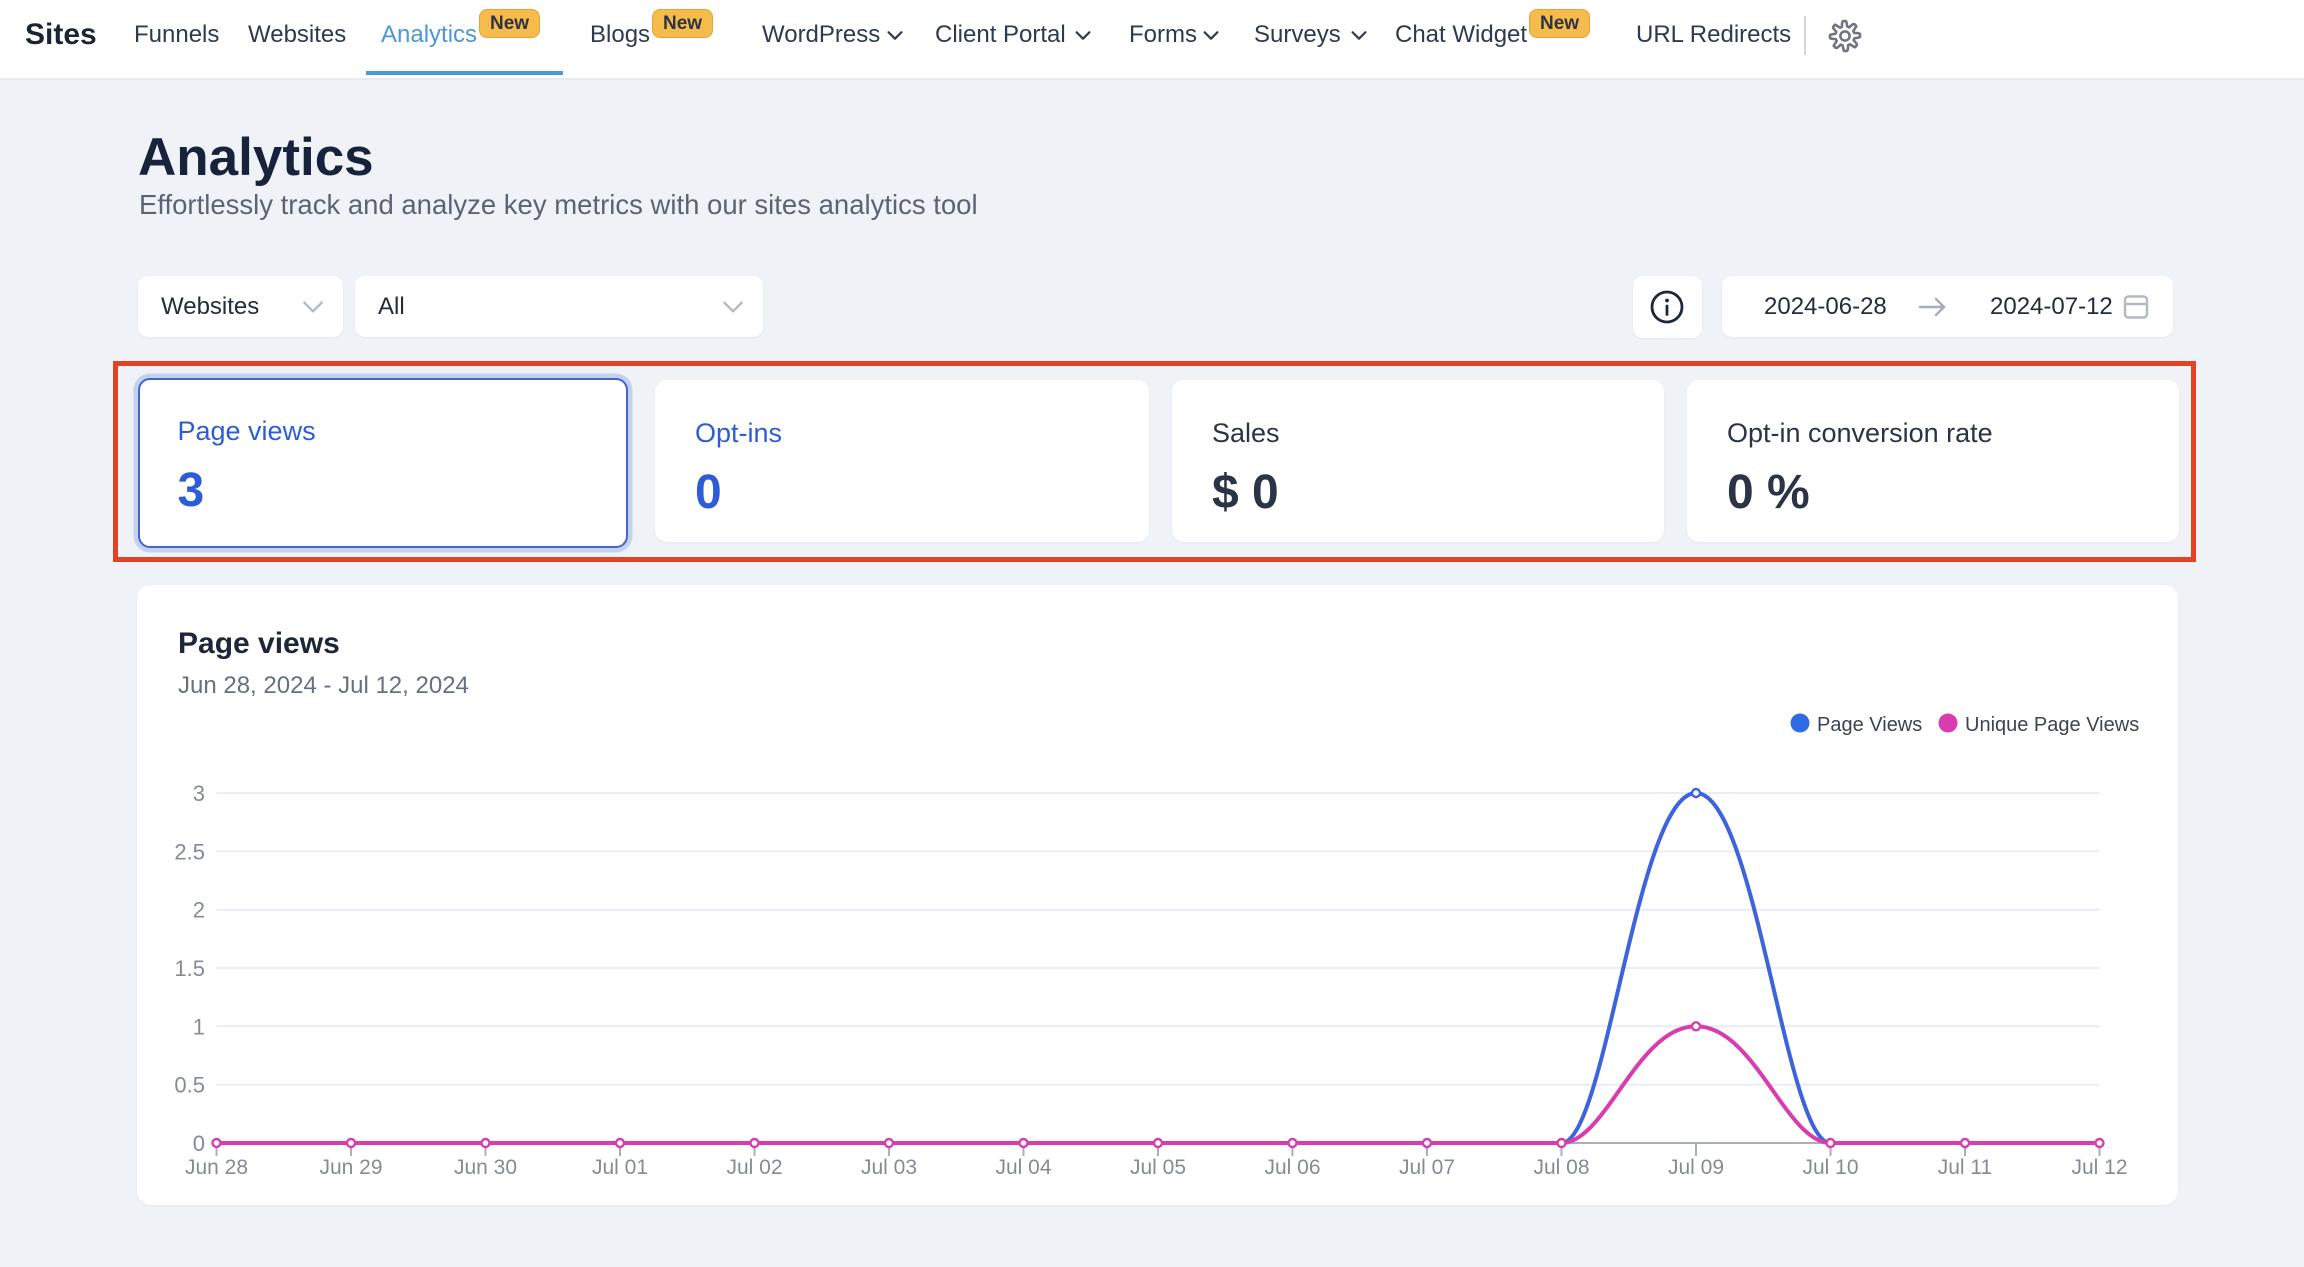 The image size is (2304, 1267). I want to click on svg-text: Jul 06, so click(1292, 1167).